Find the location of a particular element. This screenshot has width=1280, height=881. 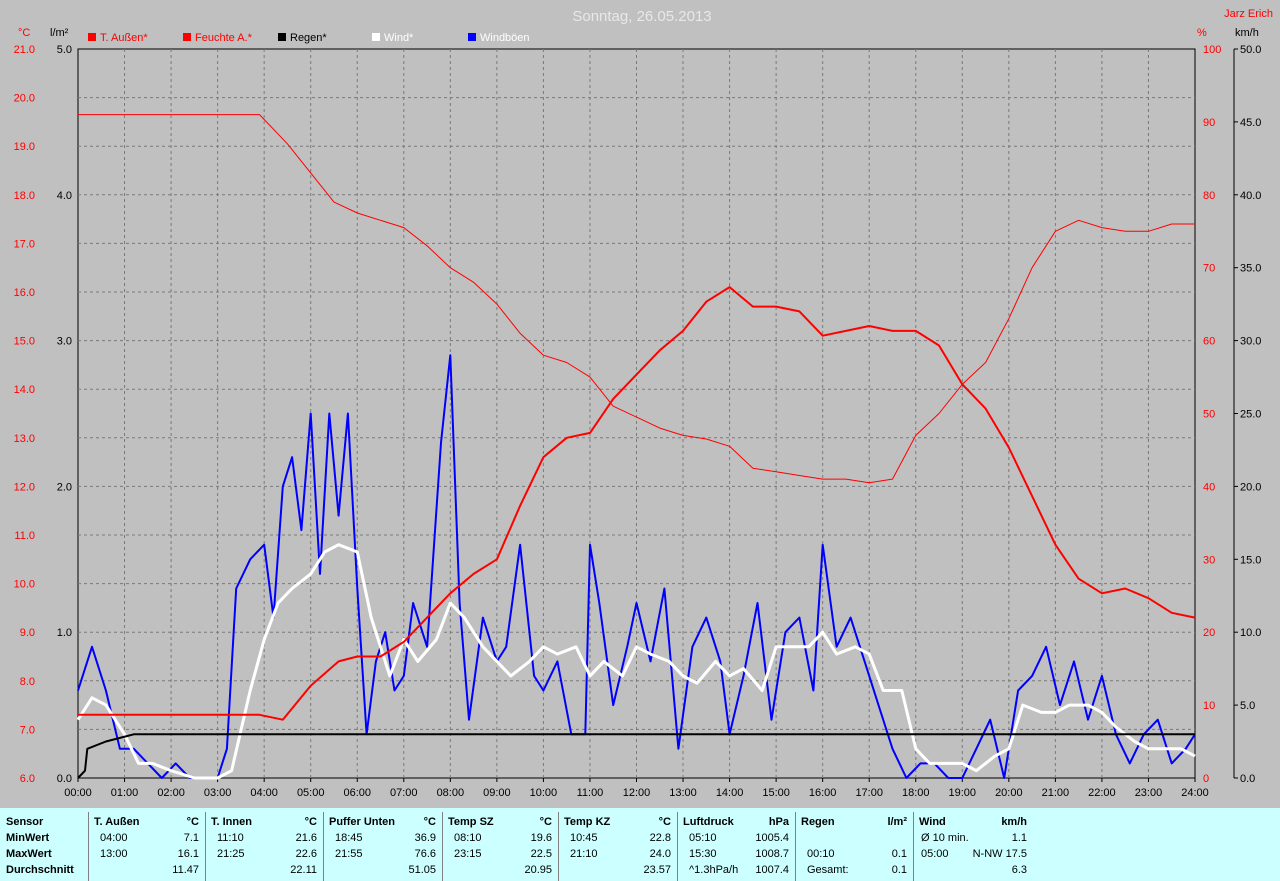

stats-value: N-NW 17.5 is located at coordinates (999, 854).